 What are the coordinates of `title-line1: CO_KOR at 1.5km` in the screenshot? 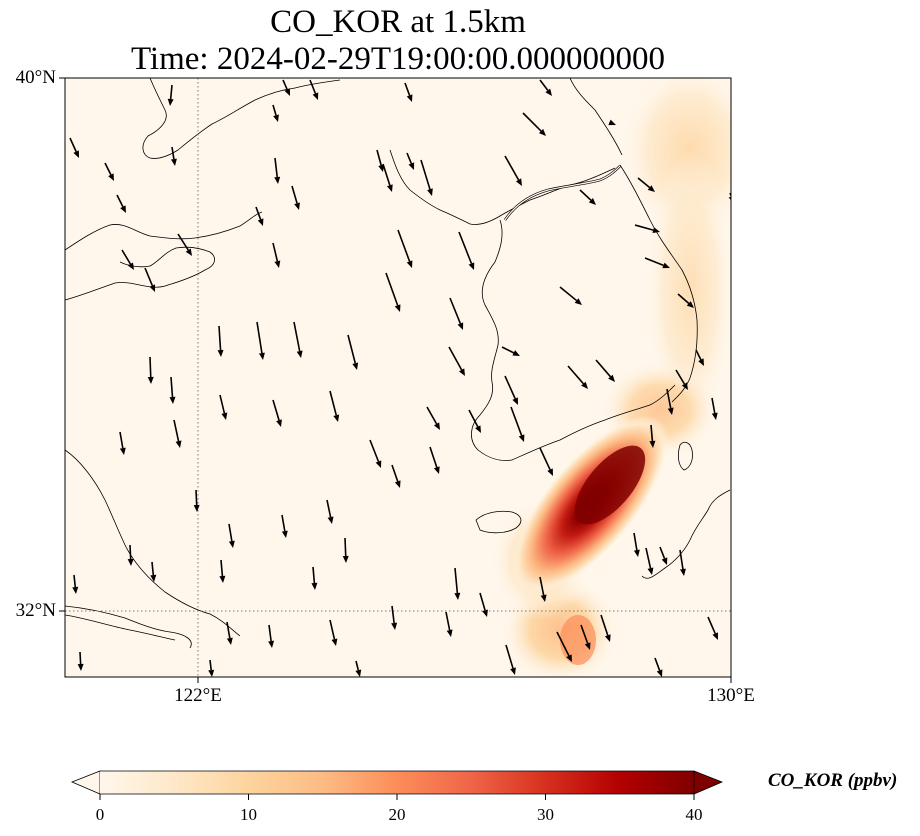 It's located at (398, 22).